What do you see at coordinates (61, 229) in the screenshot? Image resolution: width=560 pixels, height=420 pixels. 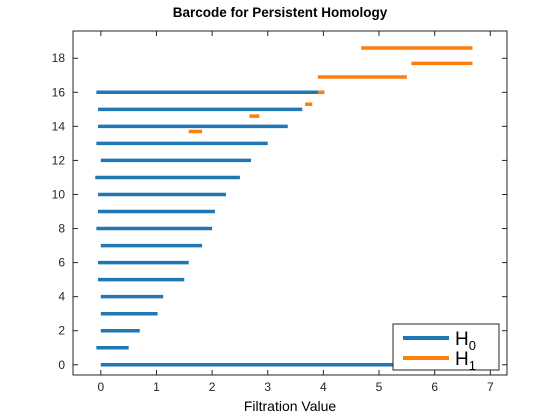 I see `y-tick-label: 8` at bounding box center [61, 229].